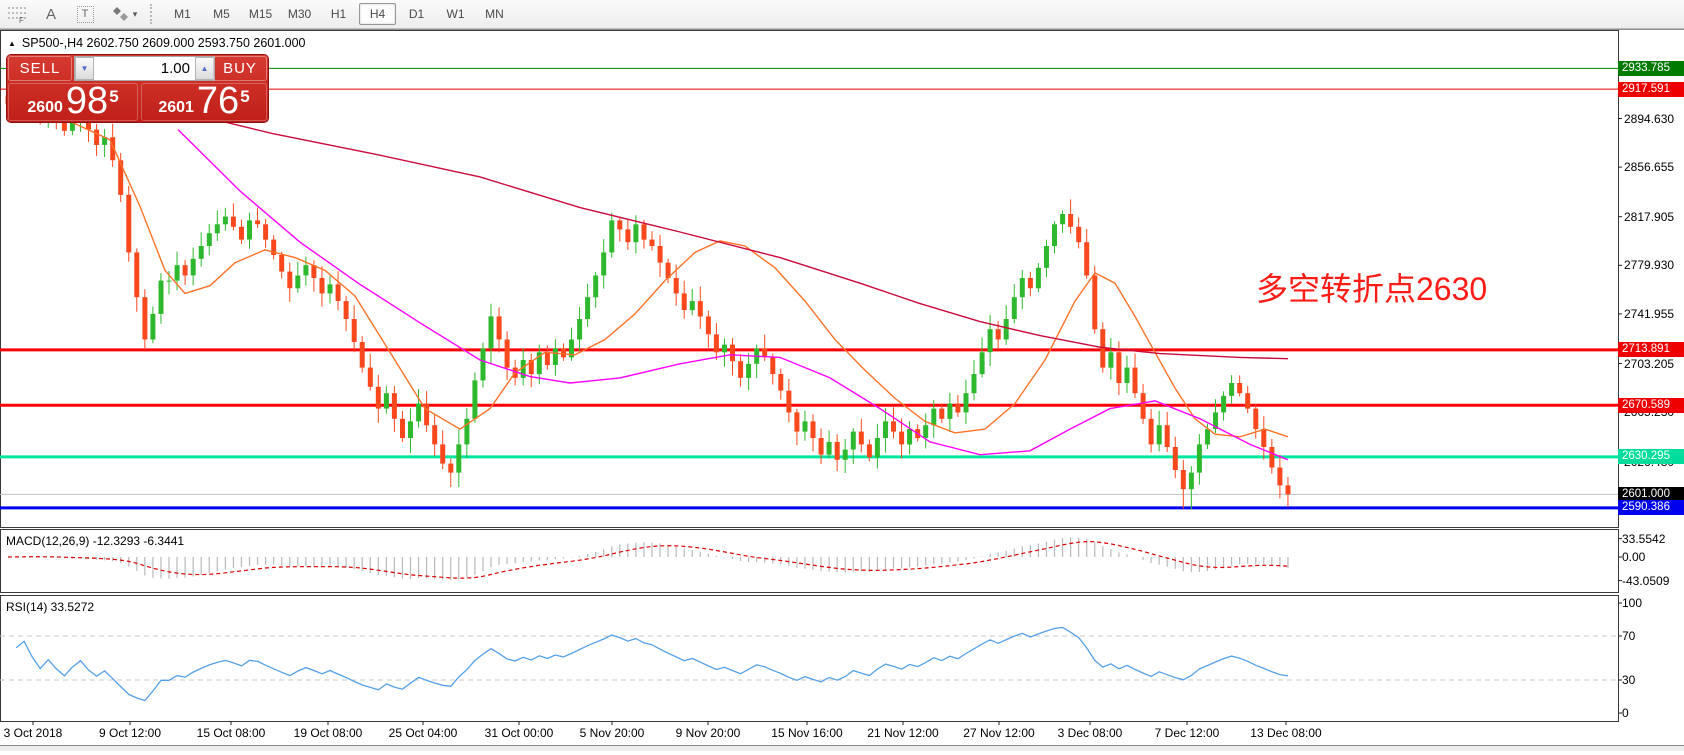  What do you see at coordinates (1286, 733) in the screenshot?
I see `date-axis-tick: 13 Dec 08:00` at bounding box center [1286, 733].